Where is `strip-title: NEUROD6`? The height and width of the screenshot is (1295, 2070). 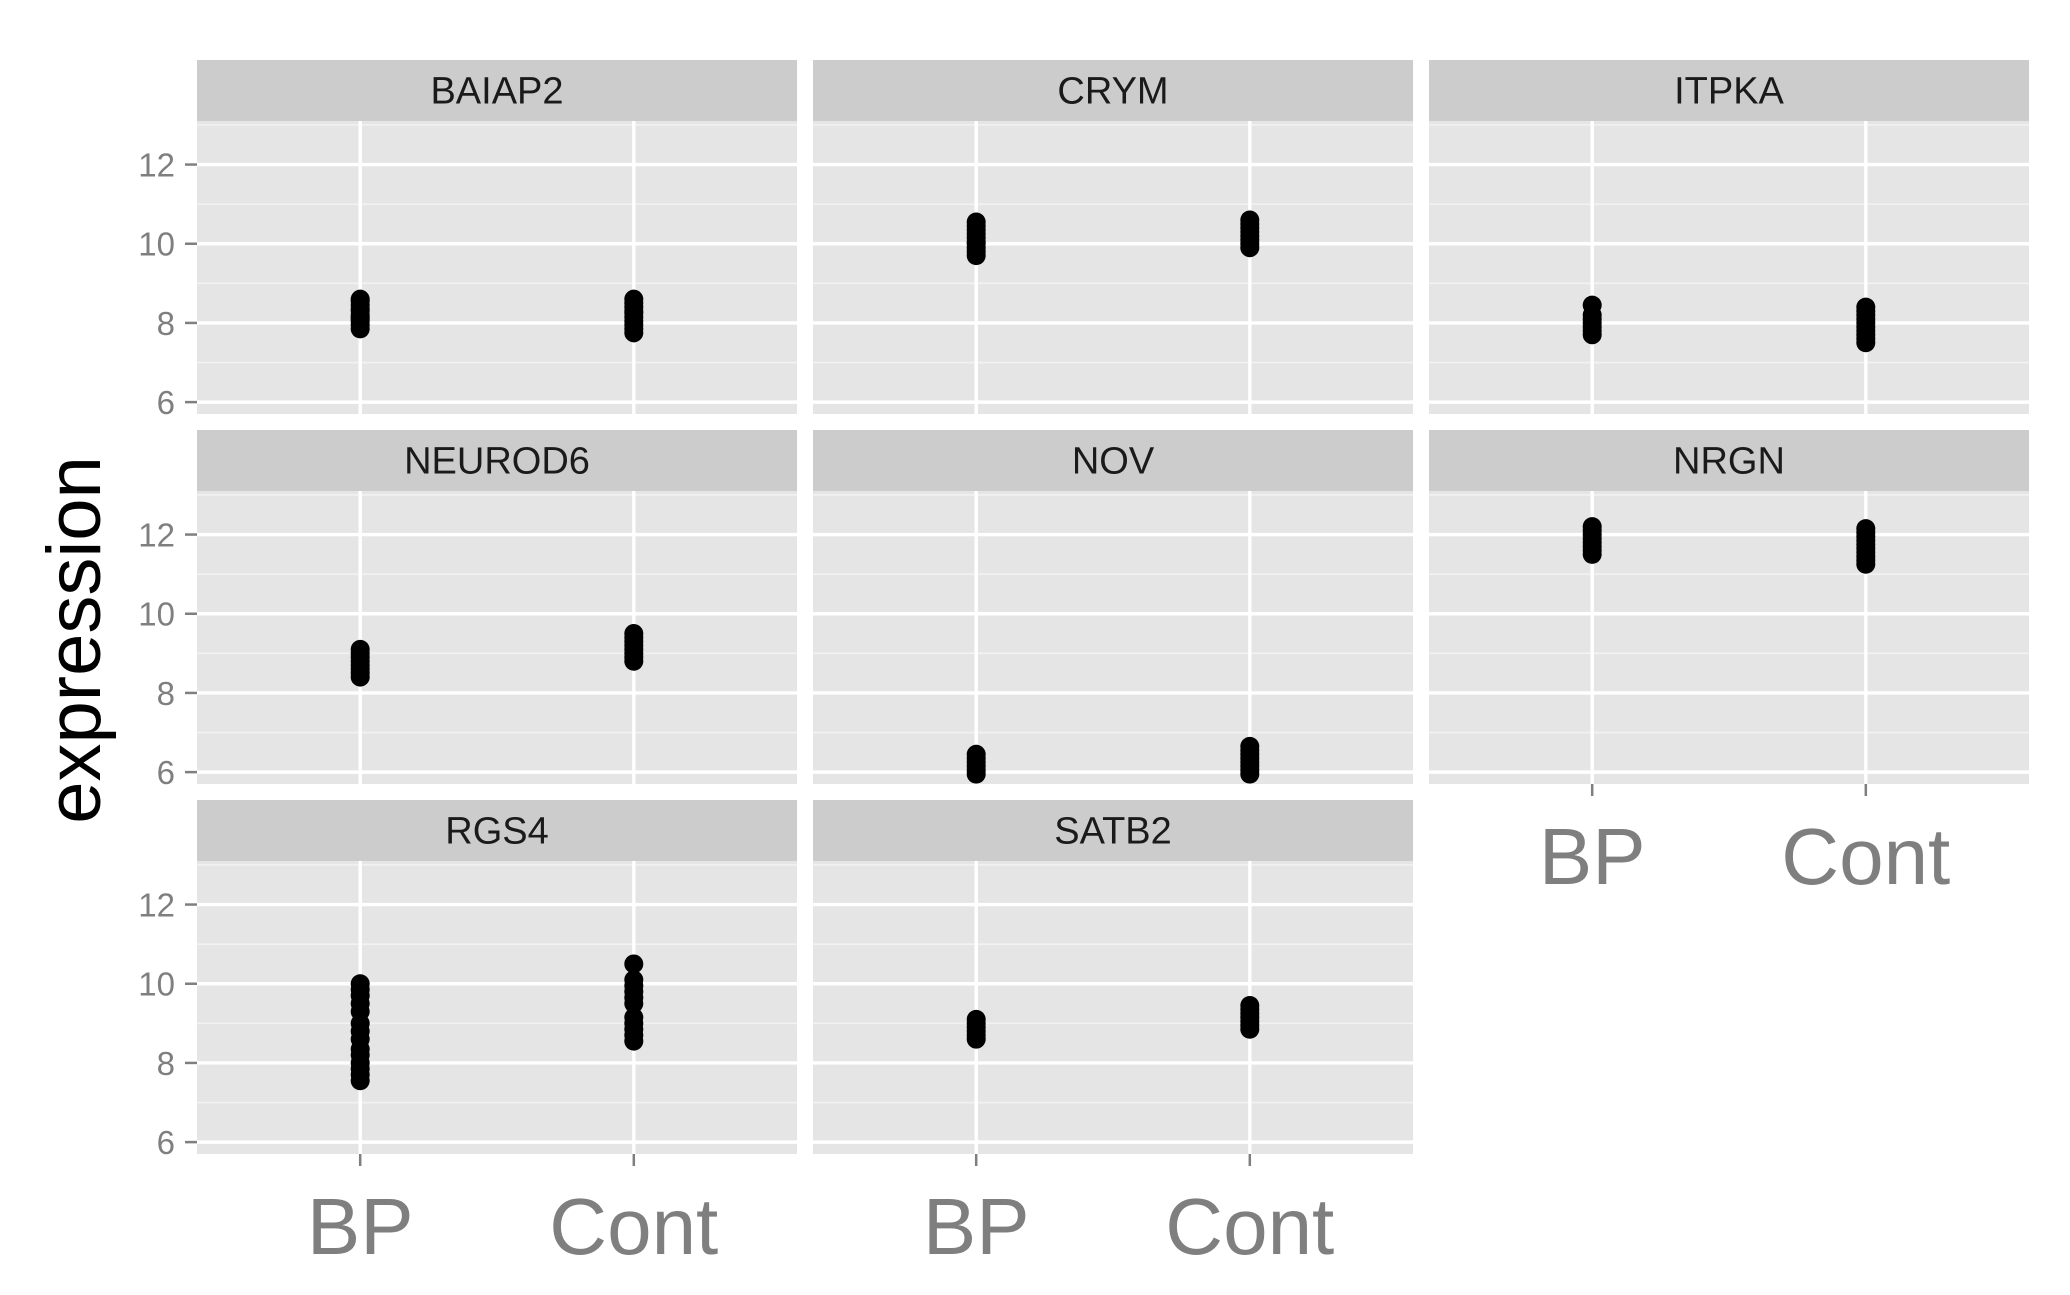 strip-title: NEUROD6 is located at coordinates (497, 462).